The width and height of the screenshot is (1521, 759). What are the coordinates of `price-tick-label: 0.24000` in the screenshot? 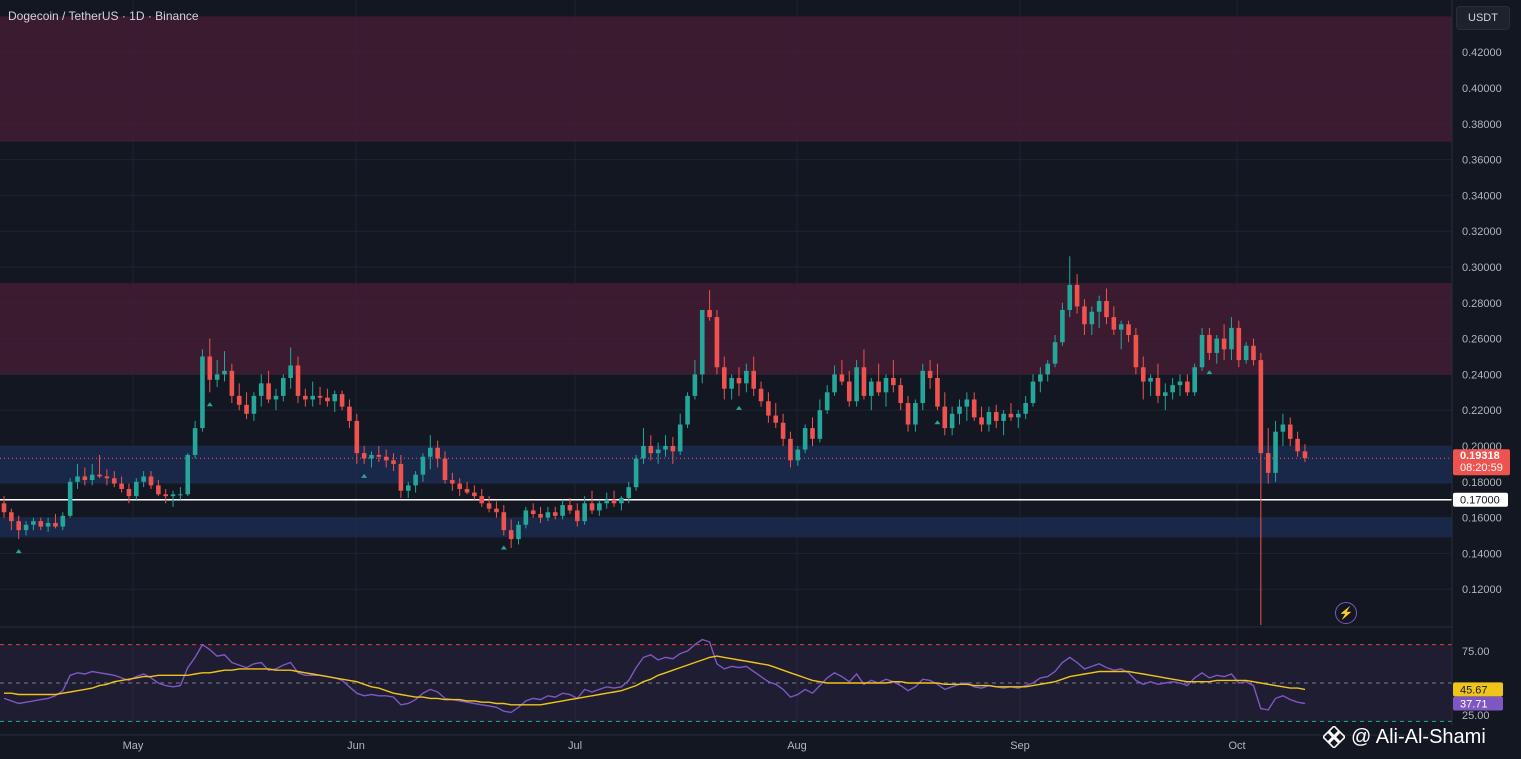 It's located at (1482, 375).